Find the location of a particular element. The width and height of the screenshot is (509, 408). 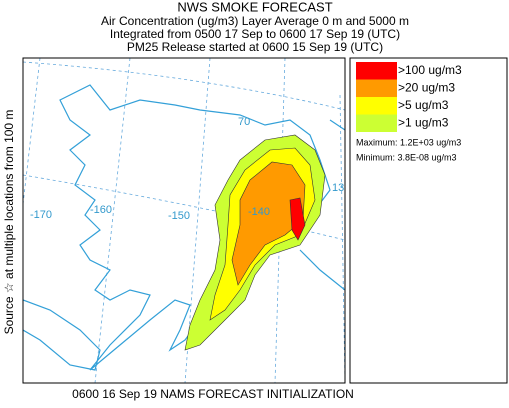

legend-label: >20 ug/m3 is located at coordinates (426, 88).